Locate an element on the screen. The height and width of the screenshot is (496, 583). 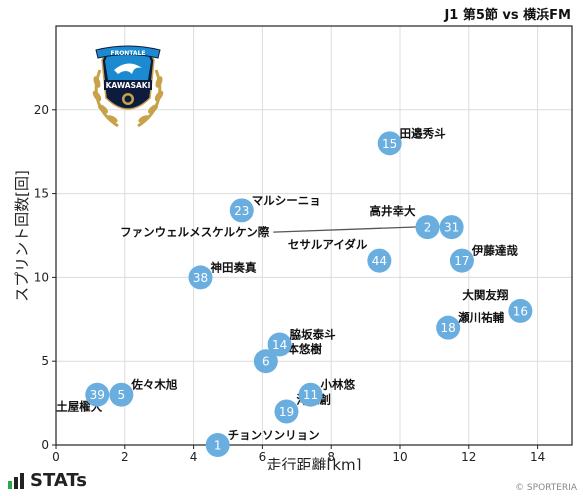
match-title: J1 第5節 vs 横浜FM is located at coordinates (507, 15).